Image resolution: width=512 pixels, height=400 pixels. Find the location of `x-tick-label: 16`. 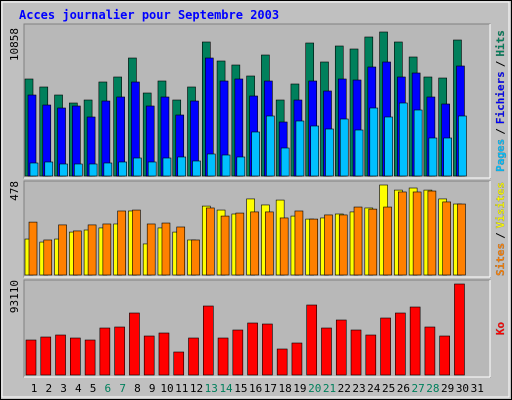

x-tick-label: 16 is located at coordinates (255, 388).